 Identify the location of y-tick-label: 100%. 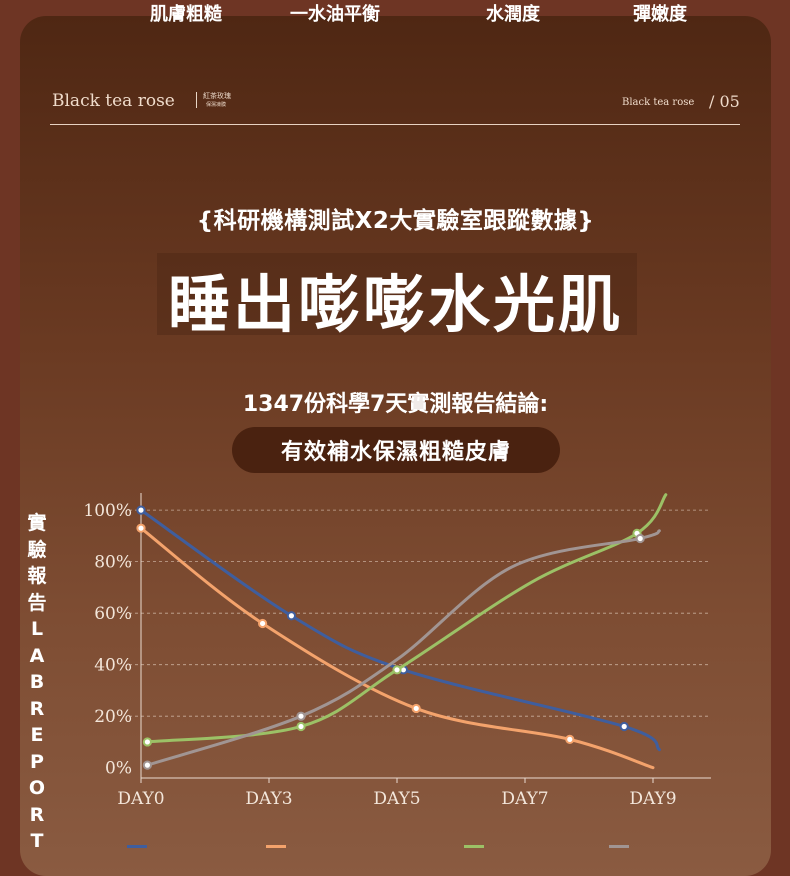
(107, 511).